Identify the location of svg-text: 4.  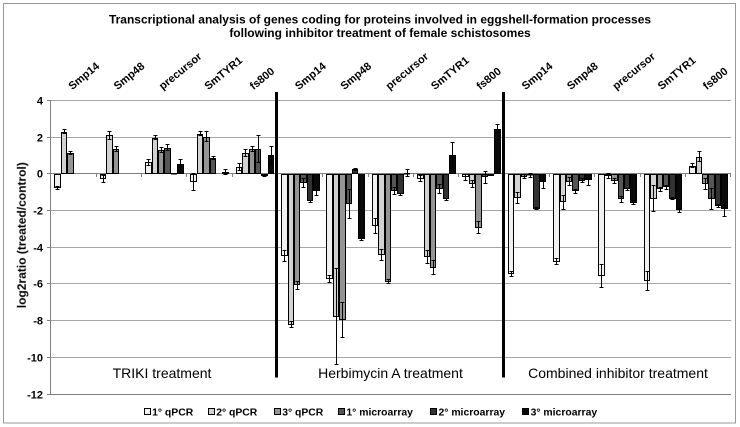
(40, 102).